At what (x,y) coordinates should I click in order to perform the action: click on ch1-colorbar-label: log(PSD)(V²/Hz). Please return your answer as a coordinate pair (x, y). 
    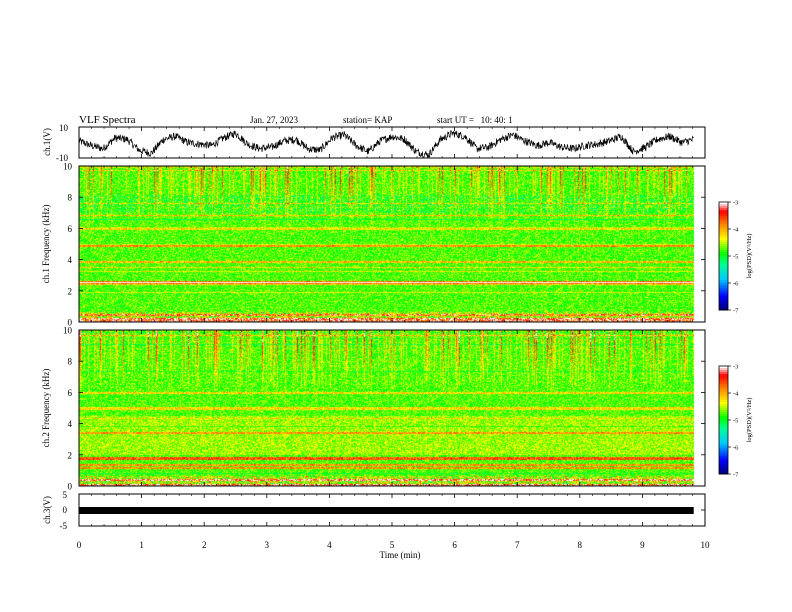
    Looking at the image, I should click on (749, 256).